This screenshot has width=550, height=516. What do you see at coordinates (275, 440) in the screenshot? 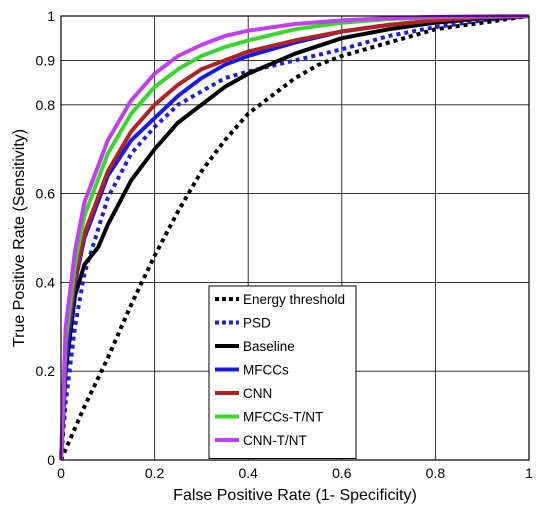
I see `legend-label: CNN-T/NT` at bounding box center [275, 440].